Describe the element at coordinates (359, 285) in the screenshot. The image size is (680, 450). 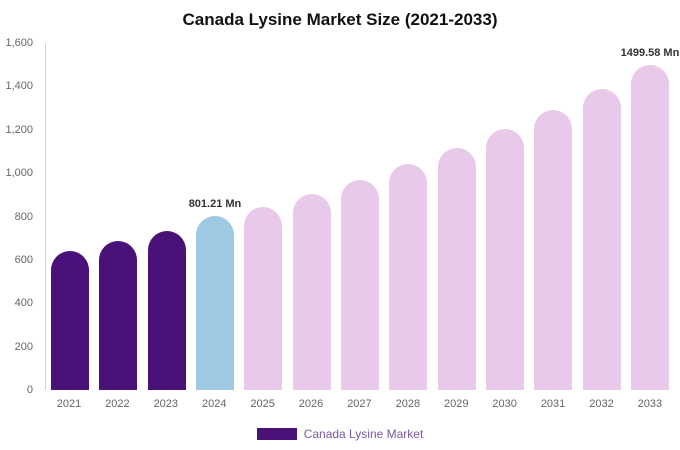
I see `bar-2027` at that location.